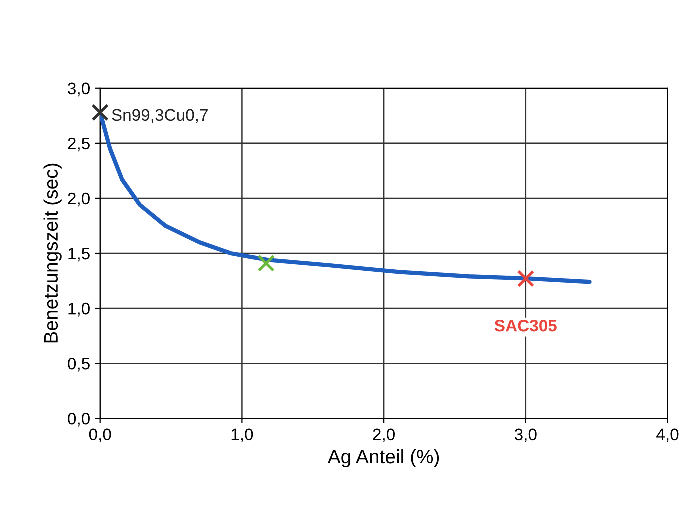  I want to click on y-tick-label: 2,0, so click(79, 199).